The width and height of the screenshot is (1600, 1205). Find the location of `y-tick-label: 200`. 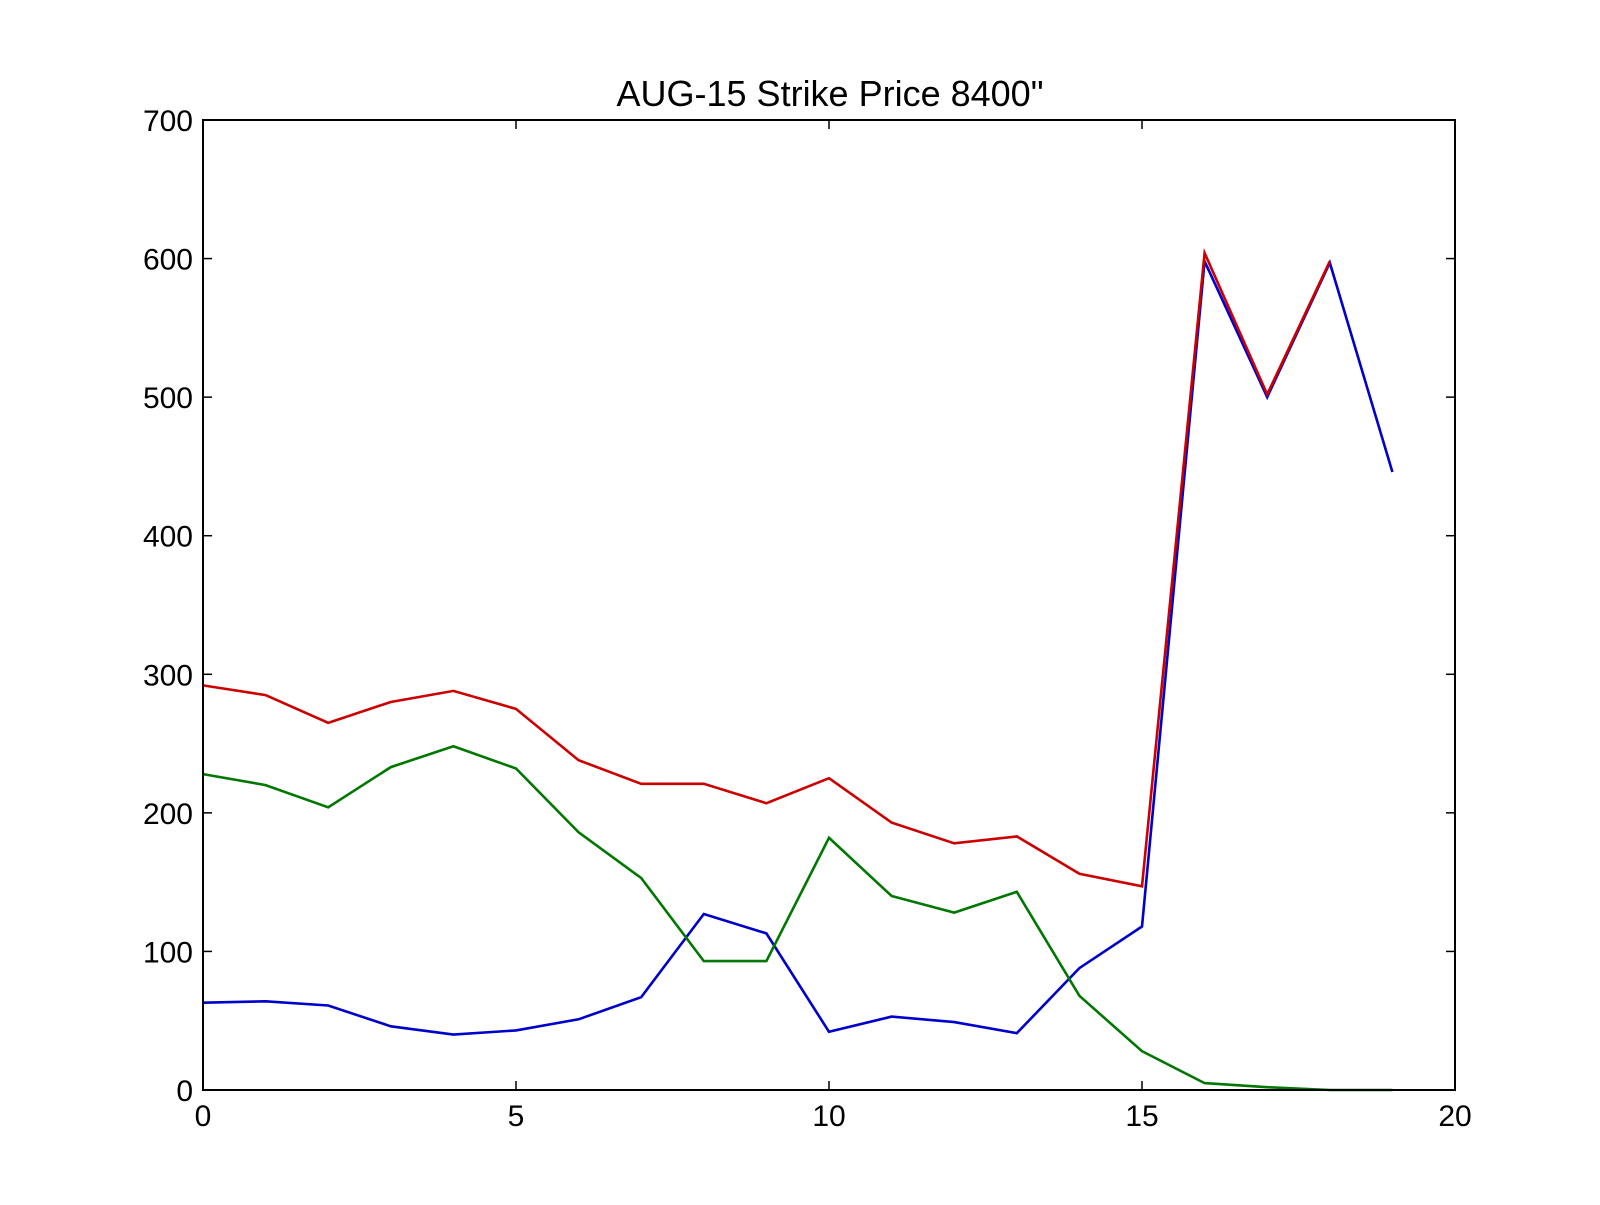

y-tick-label: 200 is located at coordinates (168, 814).